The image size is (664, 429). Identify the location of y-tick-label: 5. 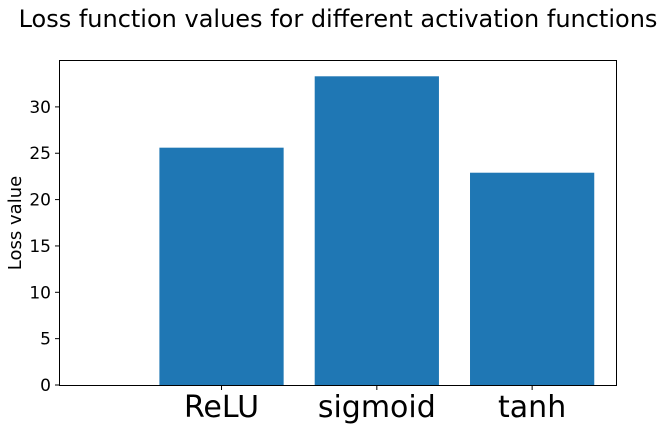
(45, 340).